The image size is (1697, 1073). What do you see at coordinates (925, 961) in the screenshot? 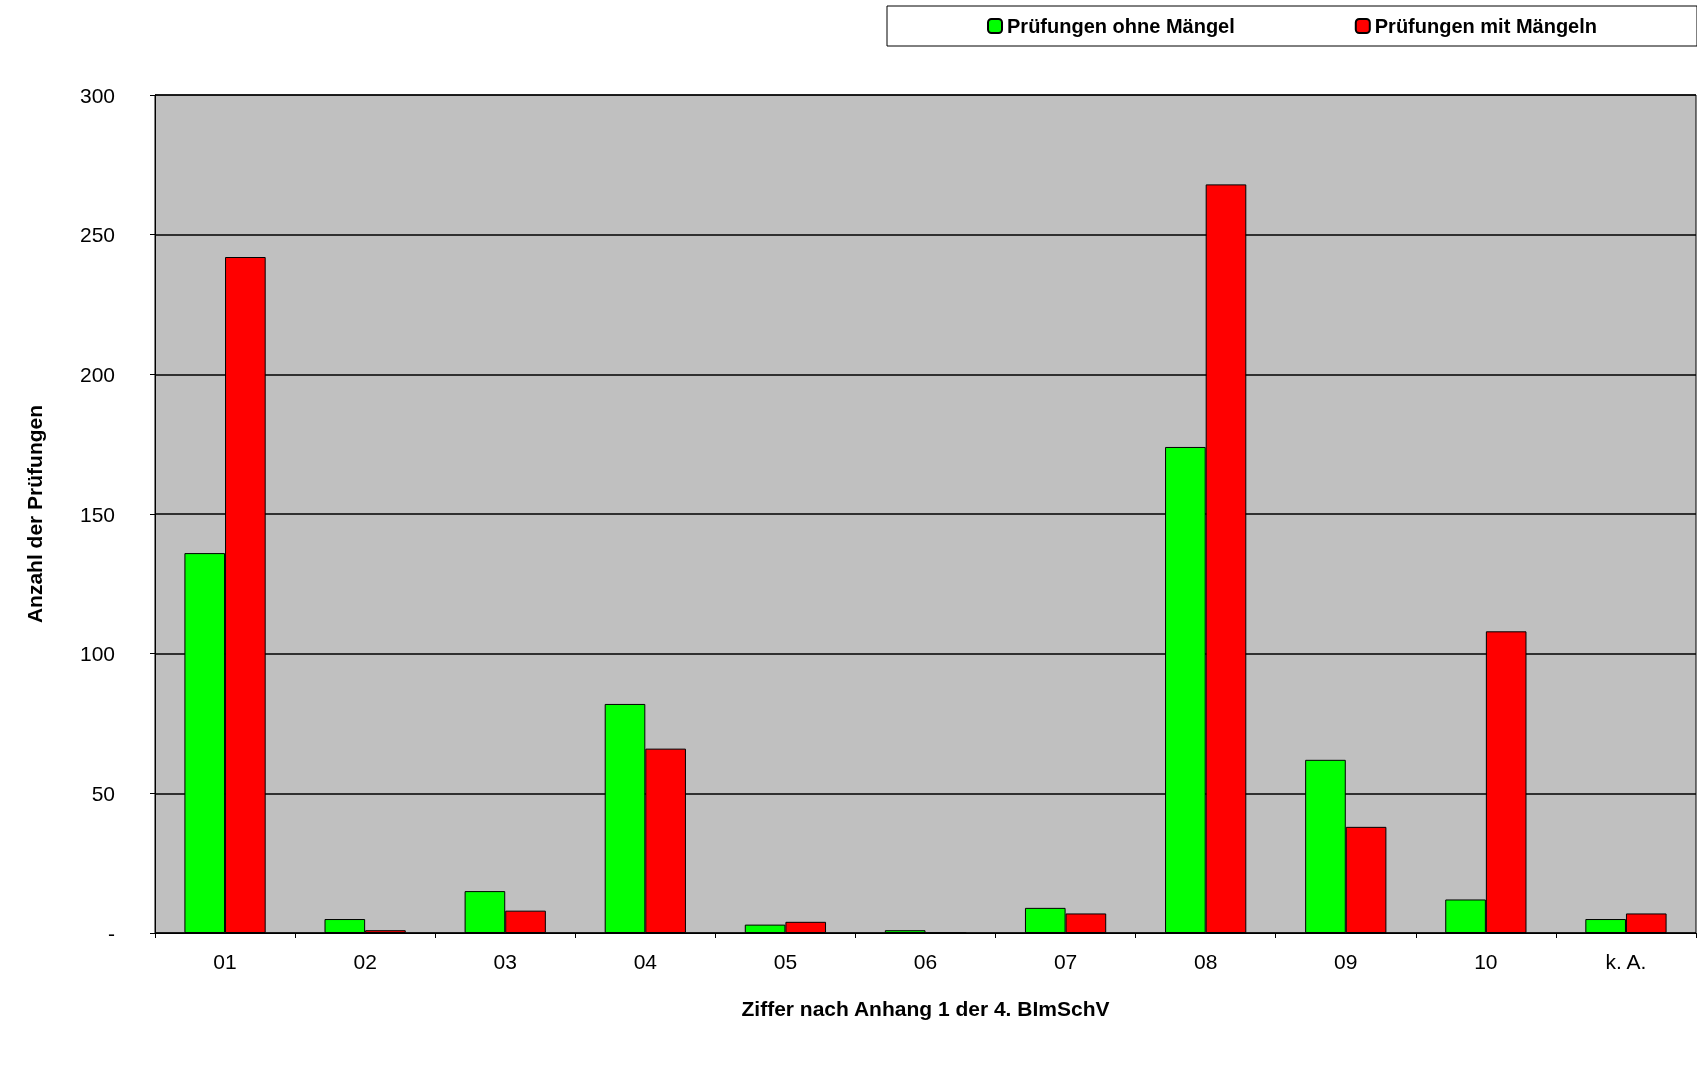
I see `x-tick-label: 06` at bounding box center [925, 961].